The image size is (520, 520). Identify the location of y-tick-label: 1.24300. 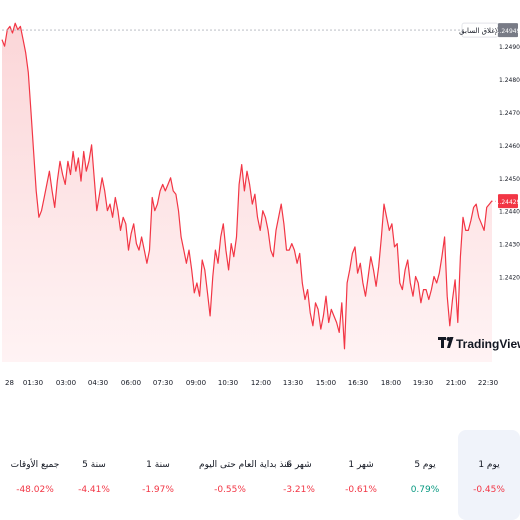
(509, 245).